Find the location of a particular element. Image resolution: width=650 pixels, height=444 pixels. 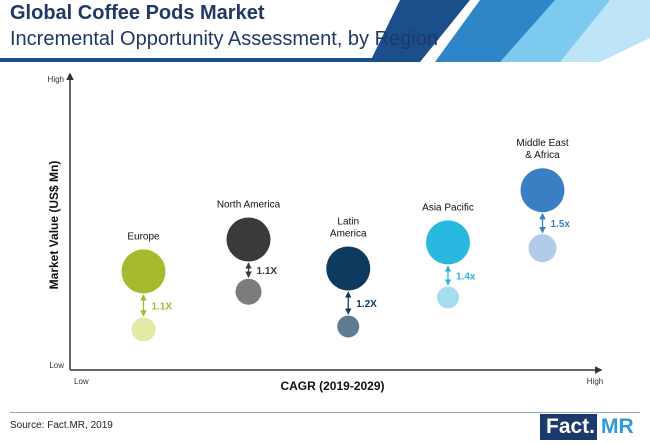

region-label: Asia Pacific is located at coordinates (448, 207).